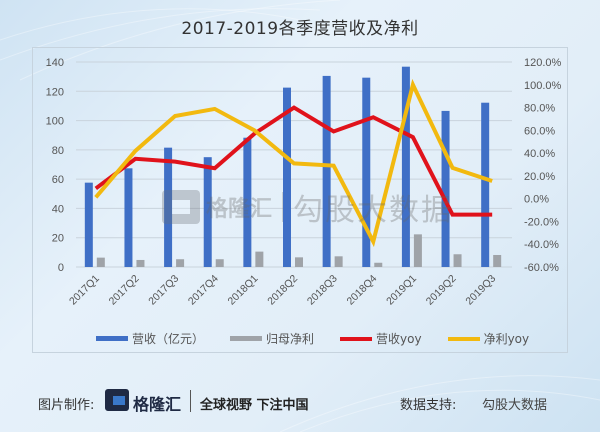 The height and width of the screenshot is (432, 600). I want to click on legend-item-revenue: 营收（亿元）, so click(150, 338).